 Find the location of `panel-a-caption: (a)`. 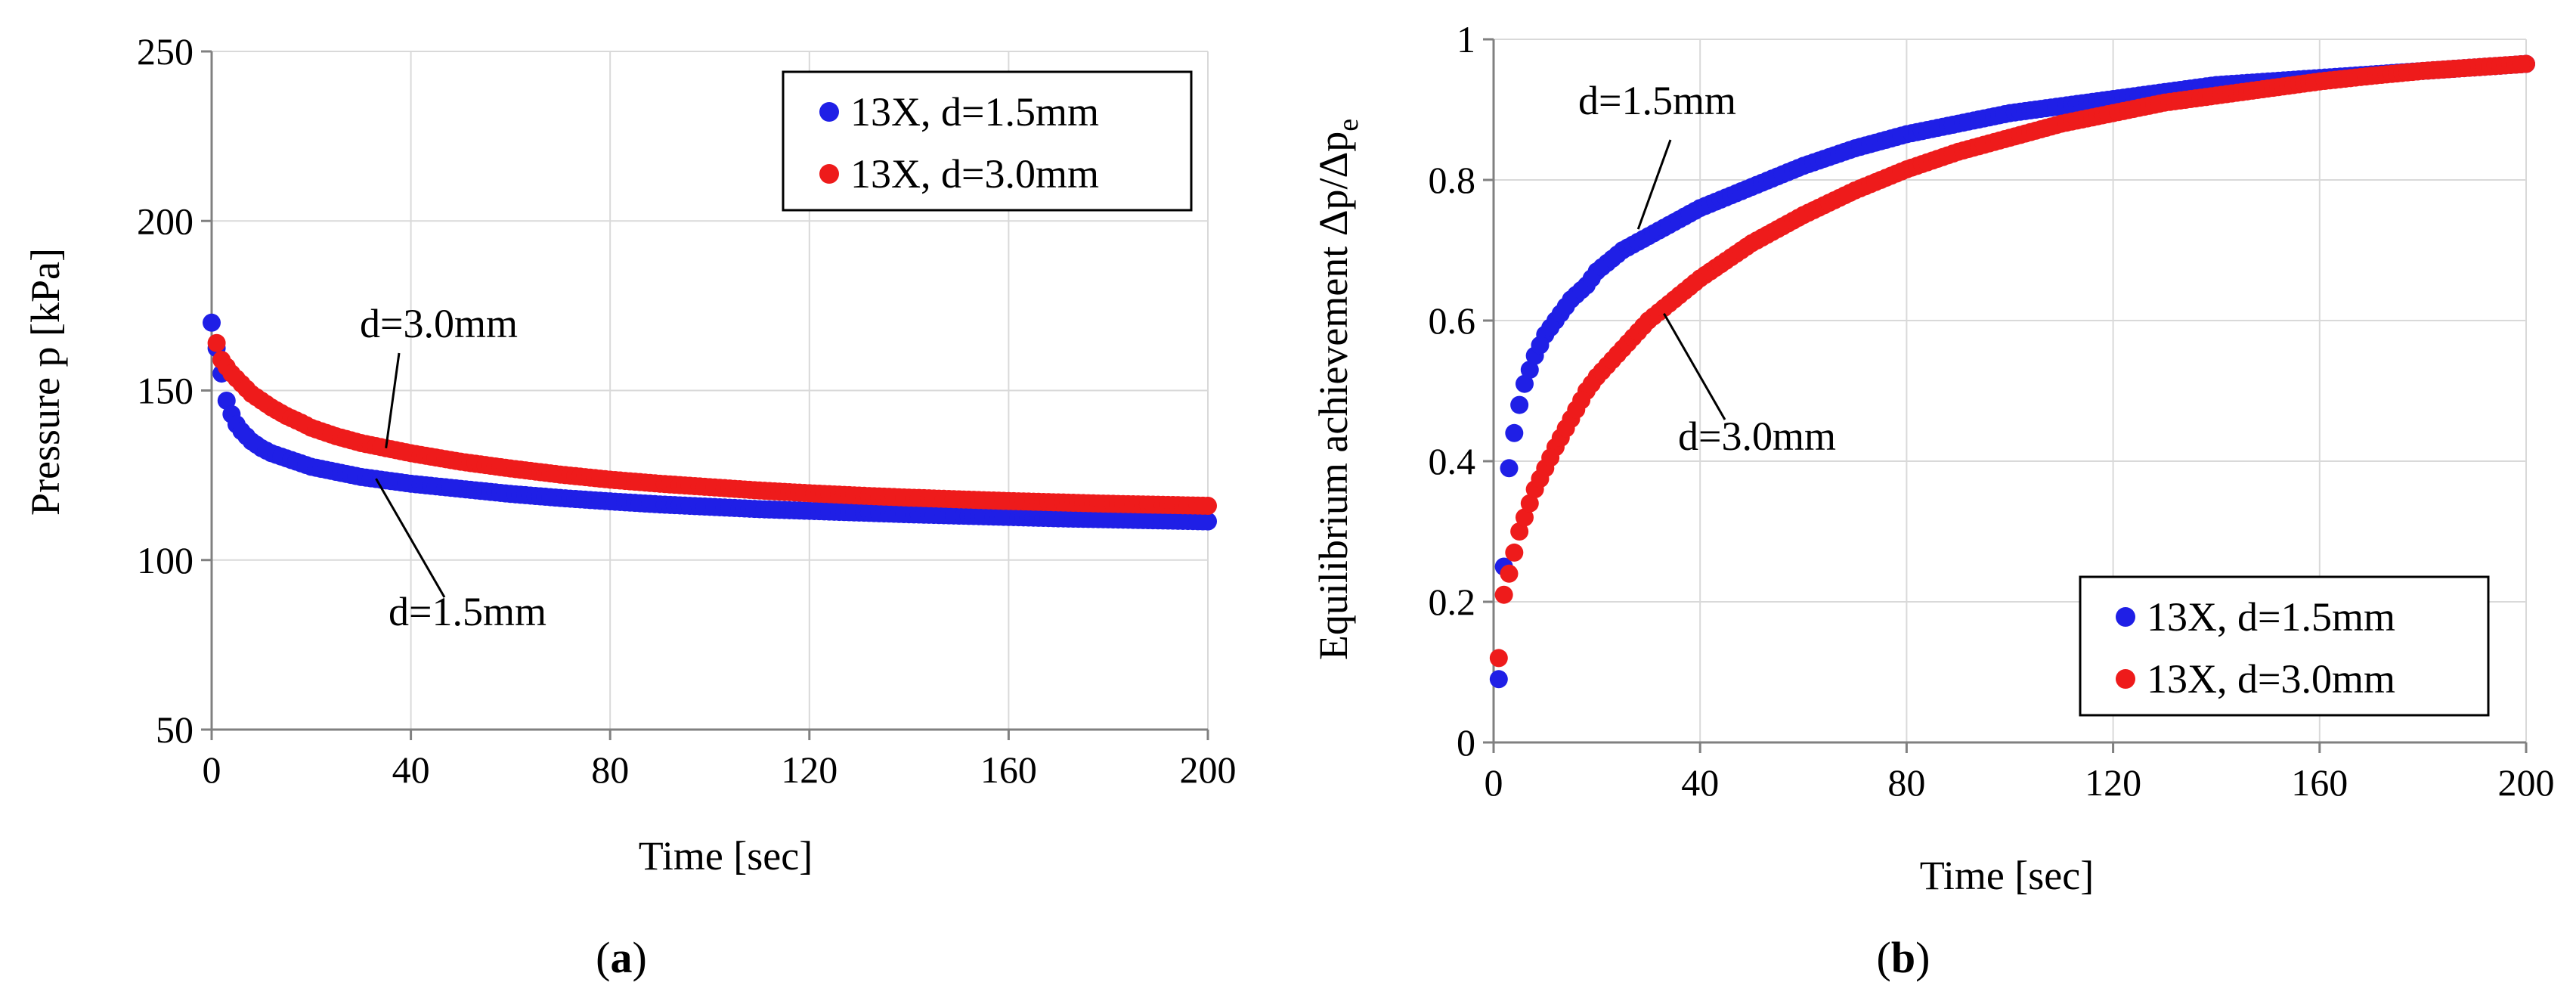

panel-a-caption: (a) is located at coordinates (621, 957).